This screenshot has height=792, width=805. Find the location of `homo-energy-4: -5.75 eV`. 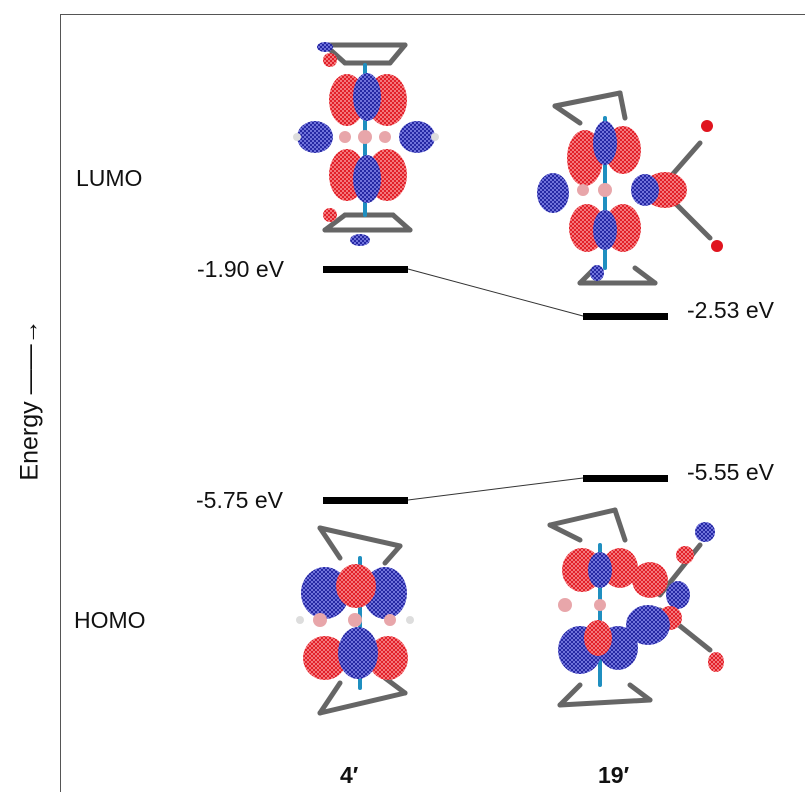

homo-energy-4: -5.75 eV is located at coordinates (239, 500).